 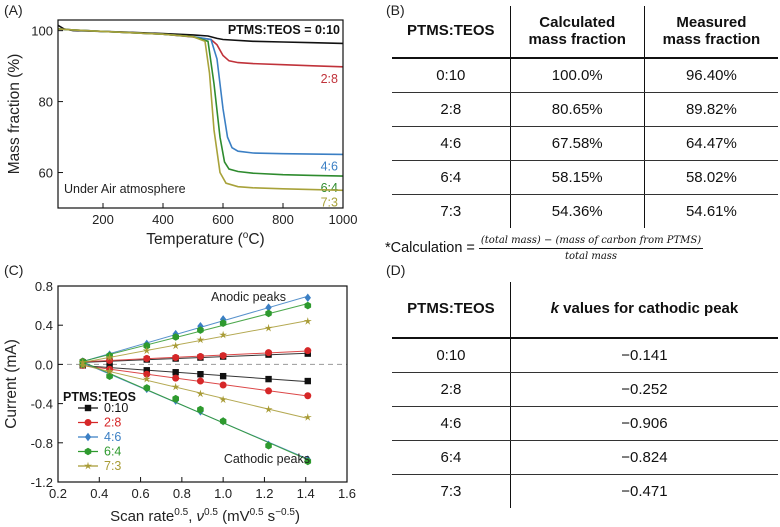 What do you see at coordinates (643, 355) in the screenshot?
I see `table-d-cell: −0.141` at bounding box center [643, 355].